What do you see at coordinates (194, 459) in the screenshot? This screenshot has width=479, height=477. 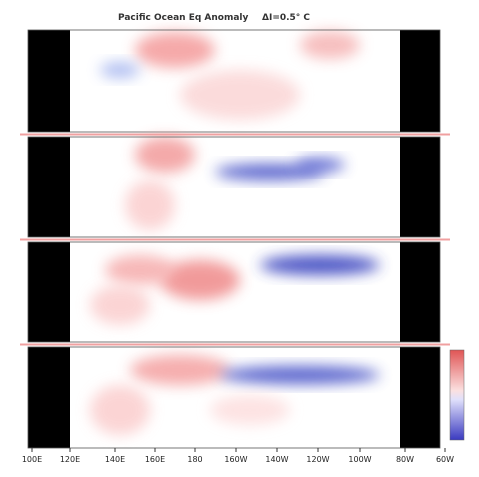 I see `x-tick-label: 180` at bounding box center [194, 459].